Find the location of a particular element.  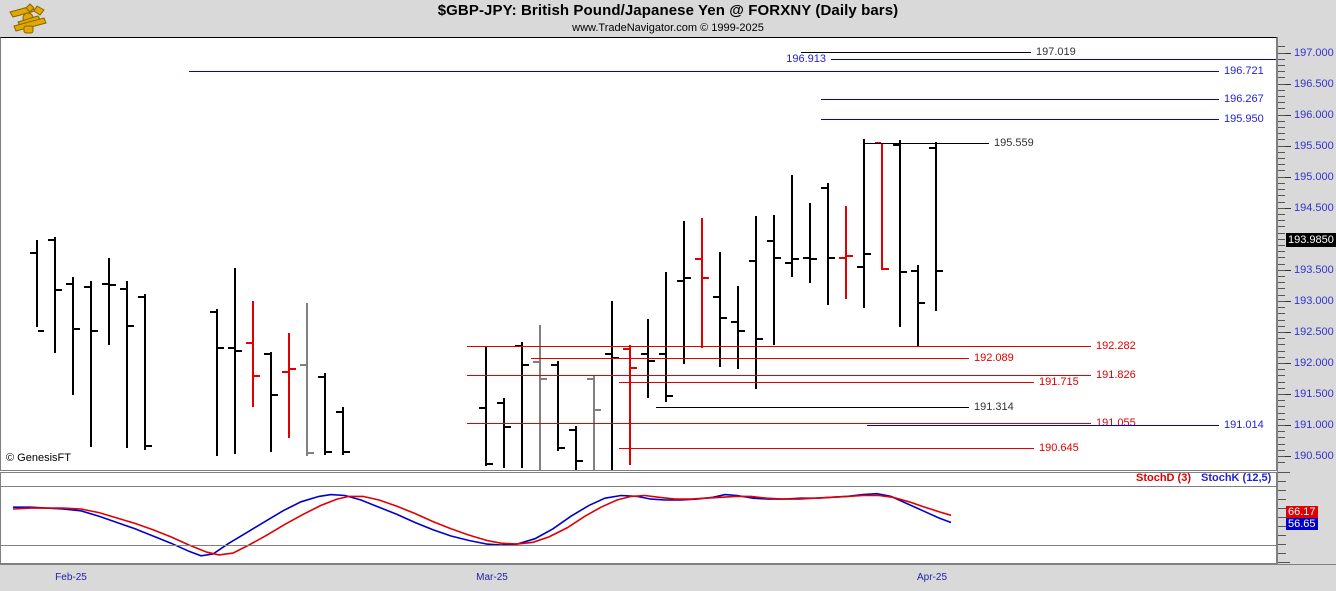

price-level-label: 191.715 is located at coordinates (1059, 381).